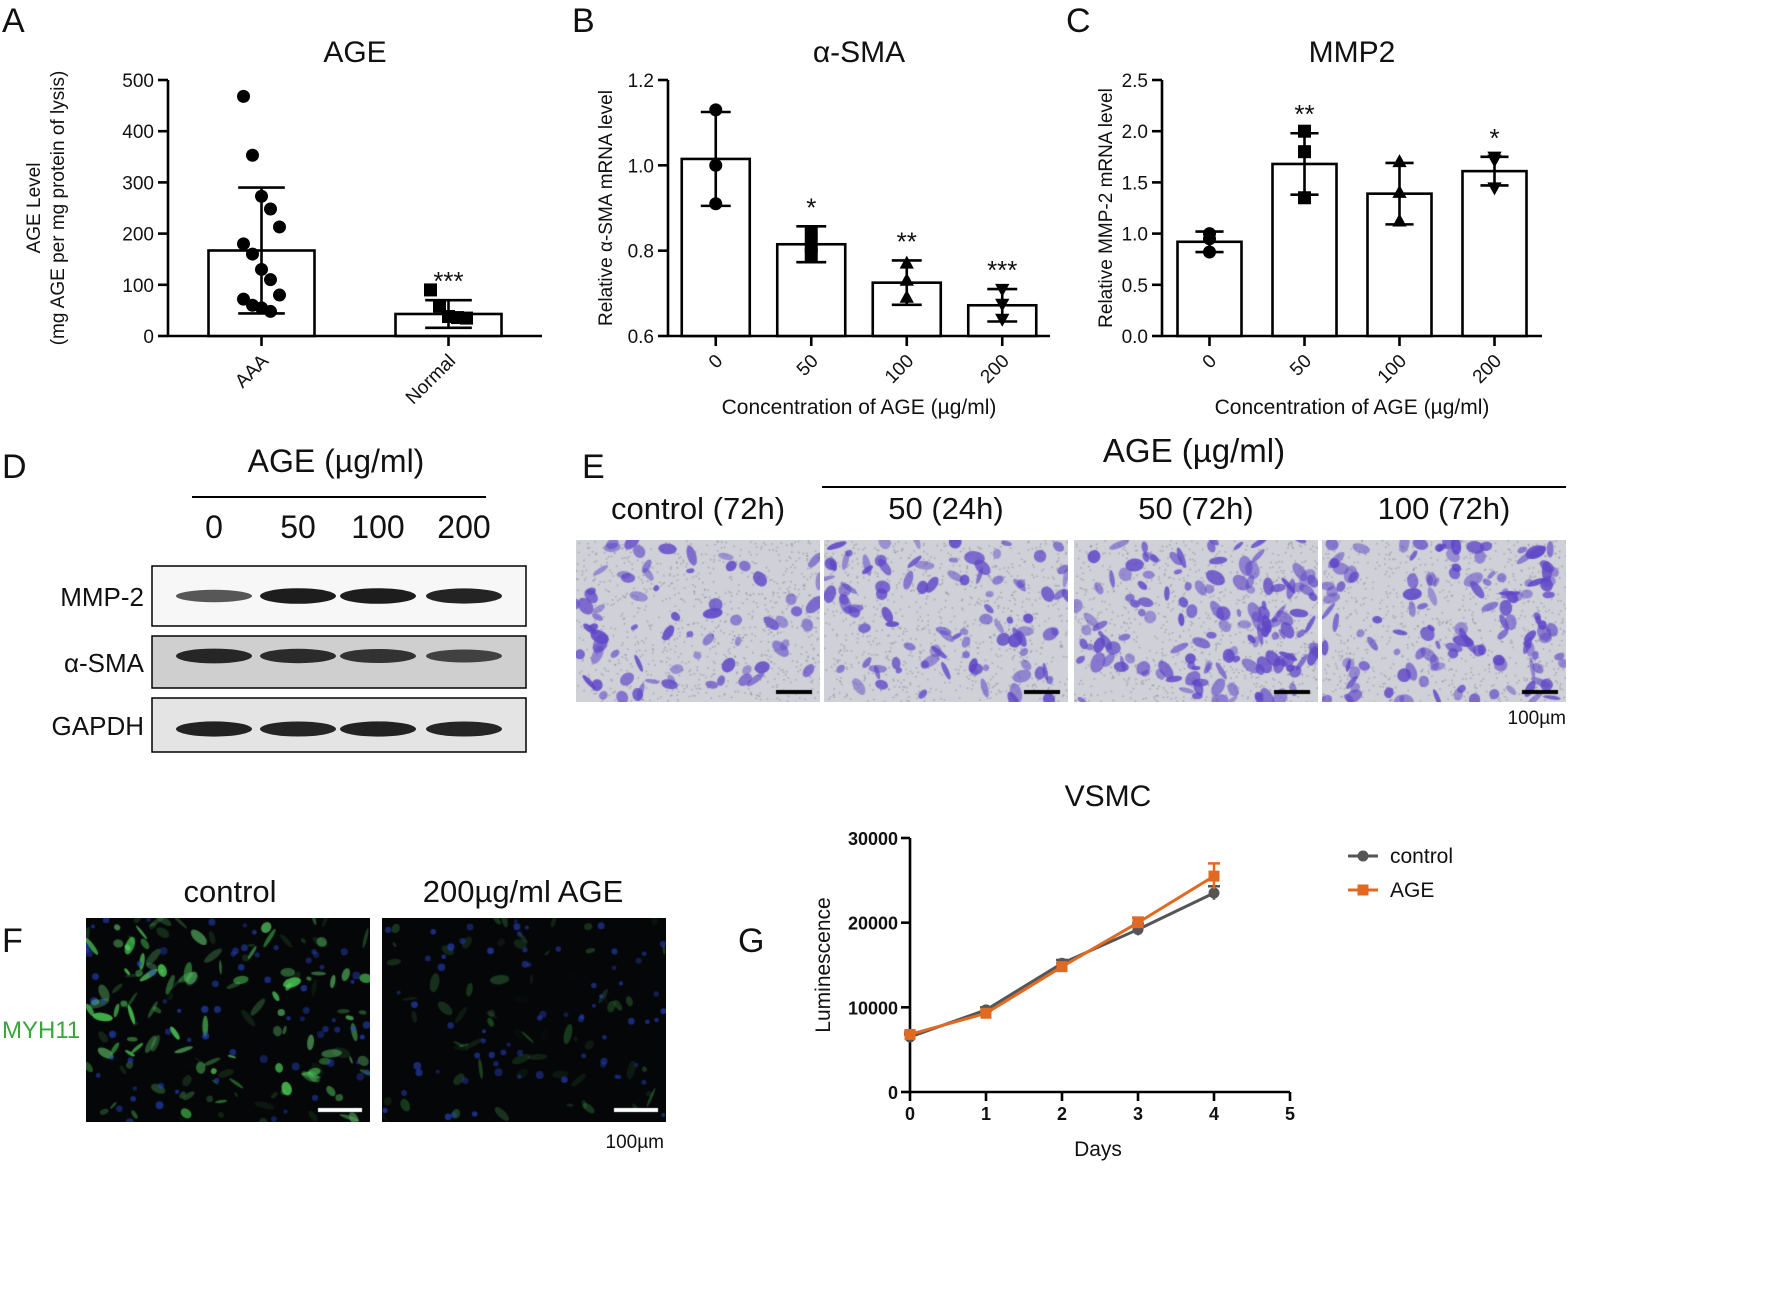 The image size is (1772, 1312). I want to click on y-tick-label: 200, so click(138, 235).